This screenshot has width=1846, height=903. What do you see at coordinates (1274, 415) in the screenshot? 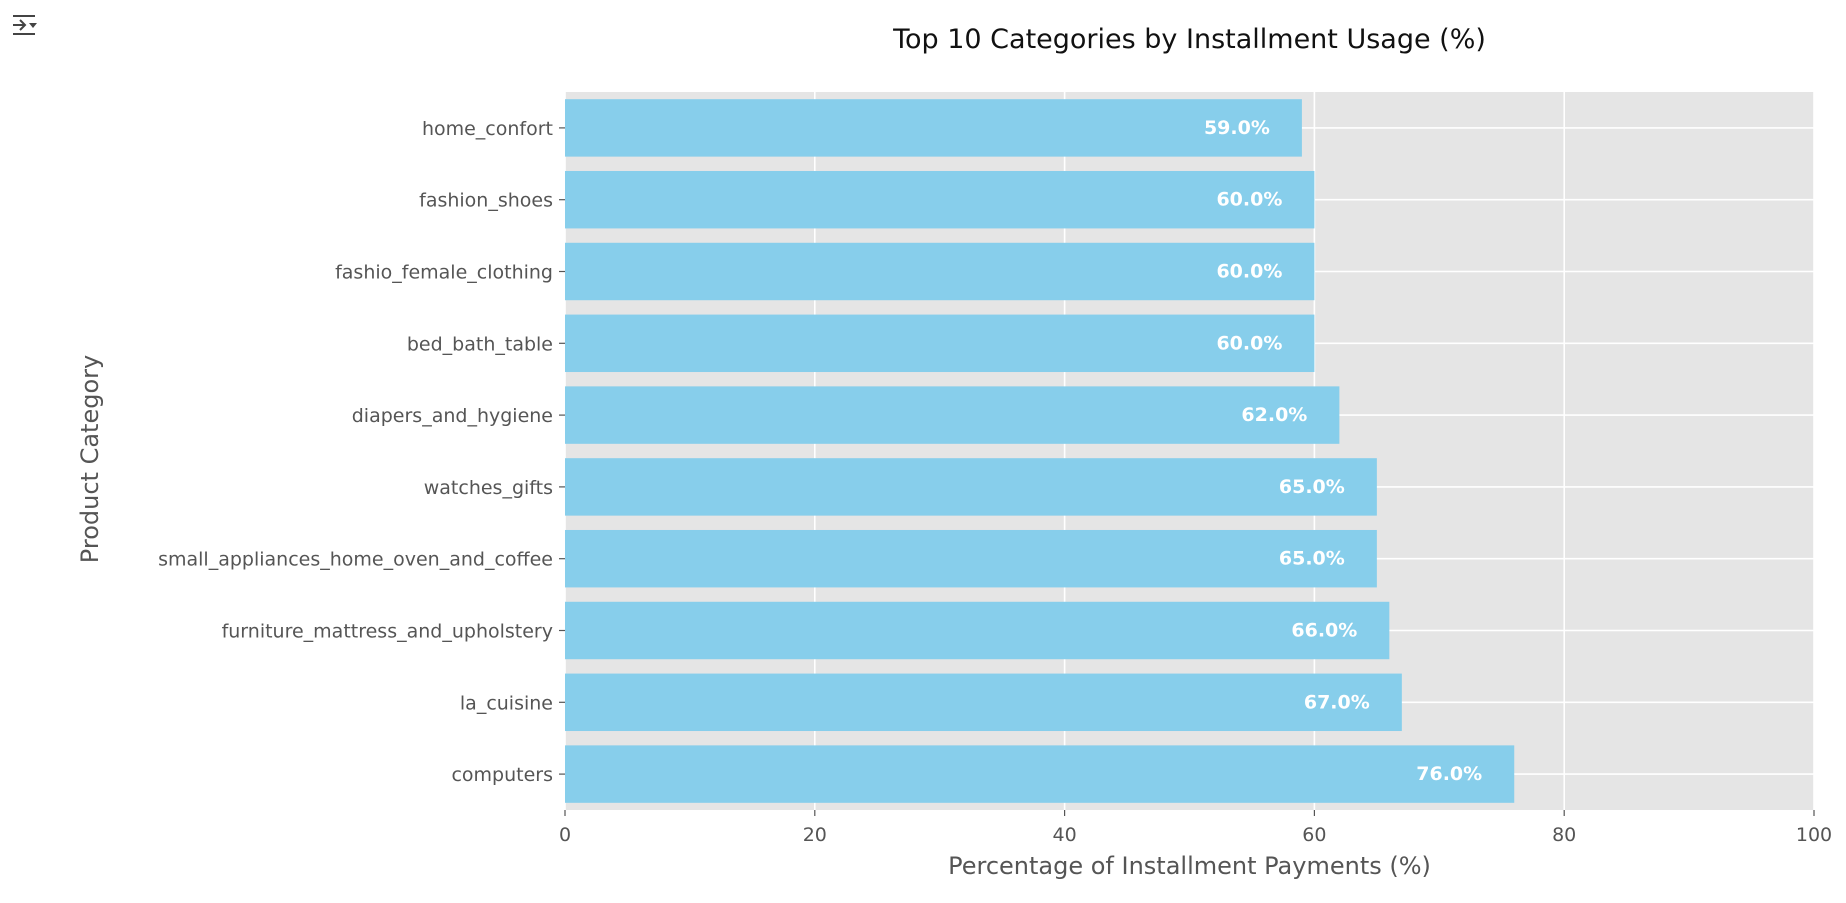
I see `bar-data-label: 62.0%` at bounding box center [1274, 415].